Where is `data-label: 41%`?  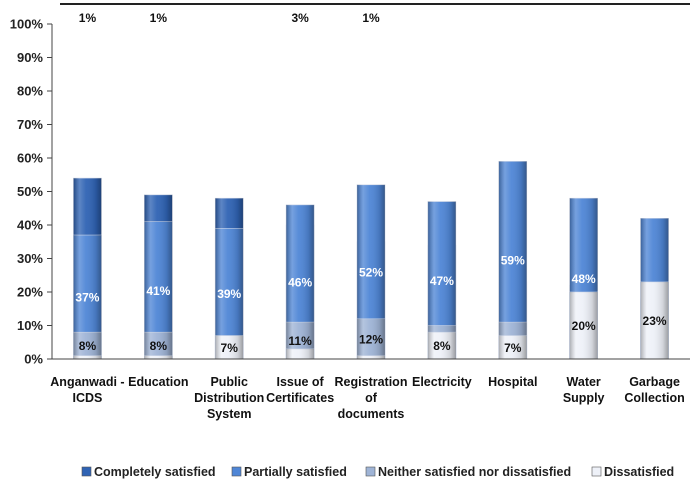 data-label: 41% is located at coordinates (158, 291).